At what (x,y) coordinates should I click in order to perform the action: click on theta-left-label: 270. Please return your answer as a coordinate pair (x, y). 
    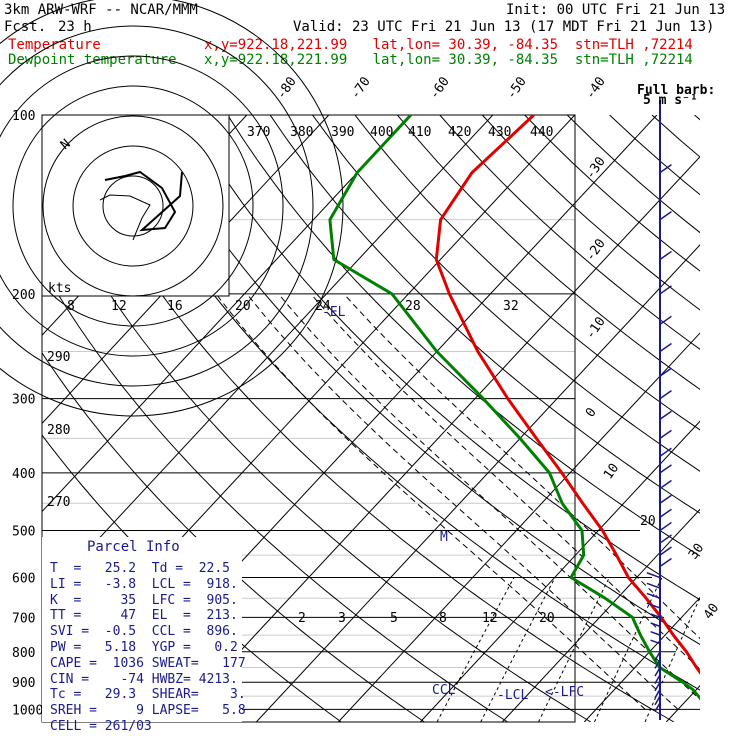
    Looking at the image, I should click on (58, 502).